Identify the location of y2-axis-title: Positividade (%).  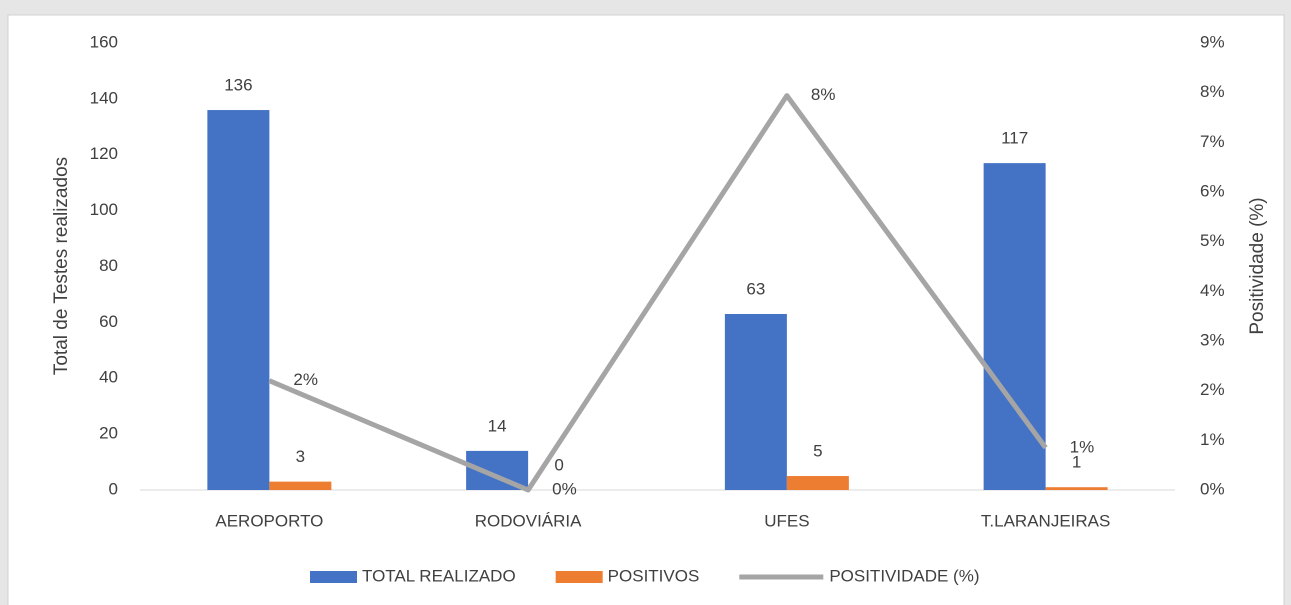
(1257, 265).